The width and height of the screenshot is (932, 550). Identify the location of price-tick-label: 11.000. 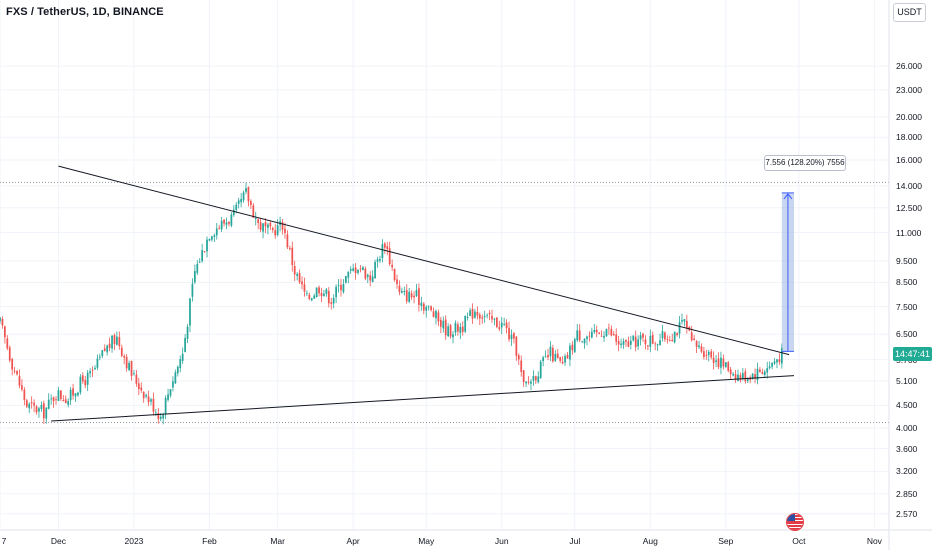
(909, 232).